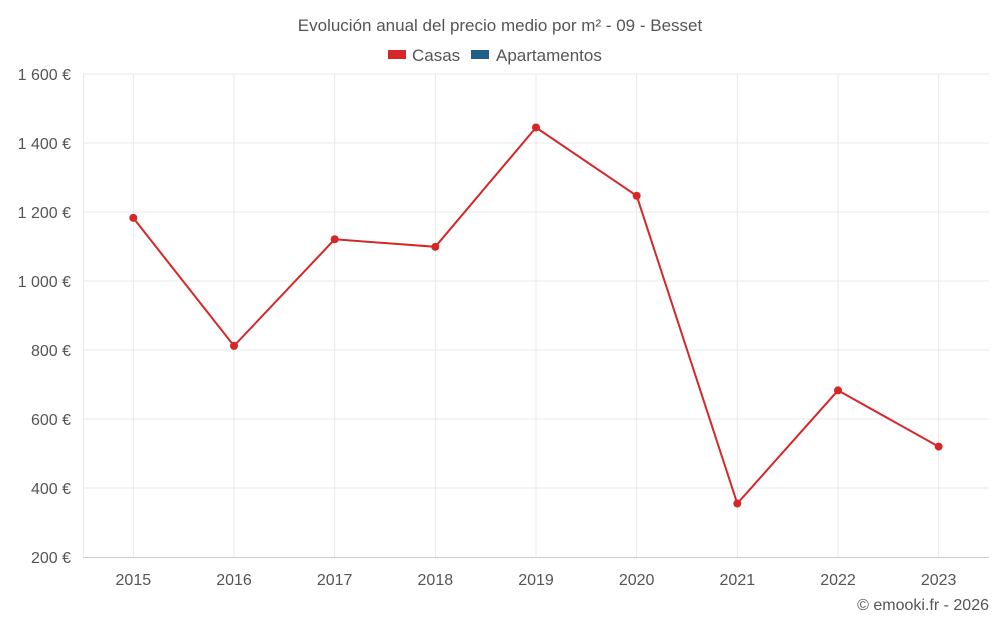  I want to click on legend-swatch-casas, so click(397, 54).